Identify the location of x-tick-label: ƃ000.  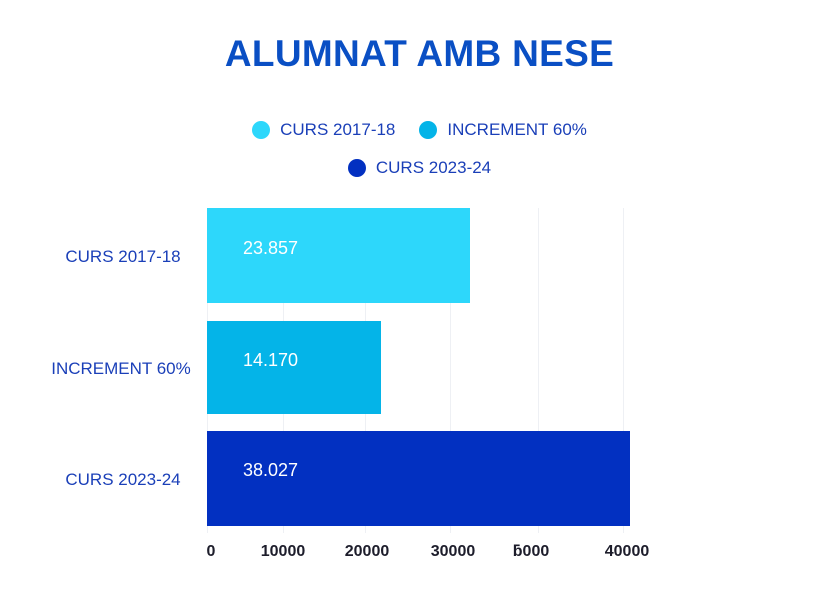
(531, 551).